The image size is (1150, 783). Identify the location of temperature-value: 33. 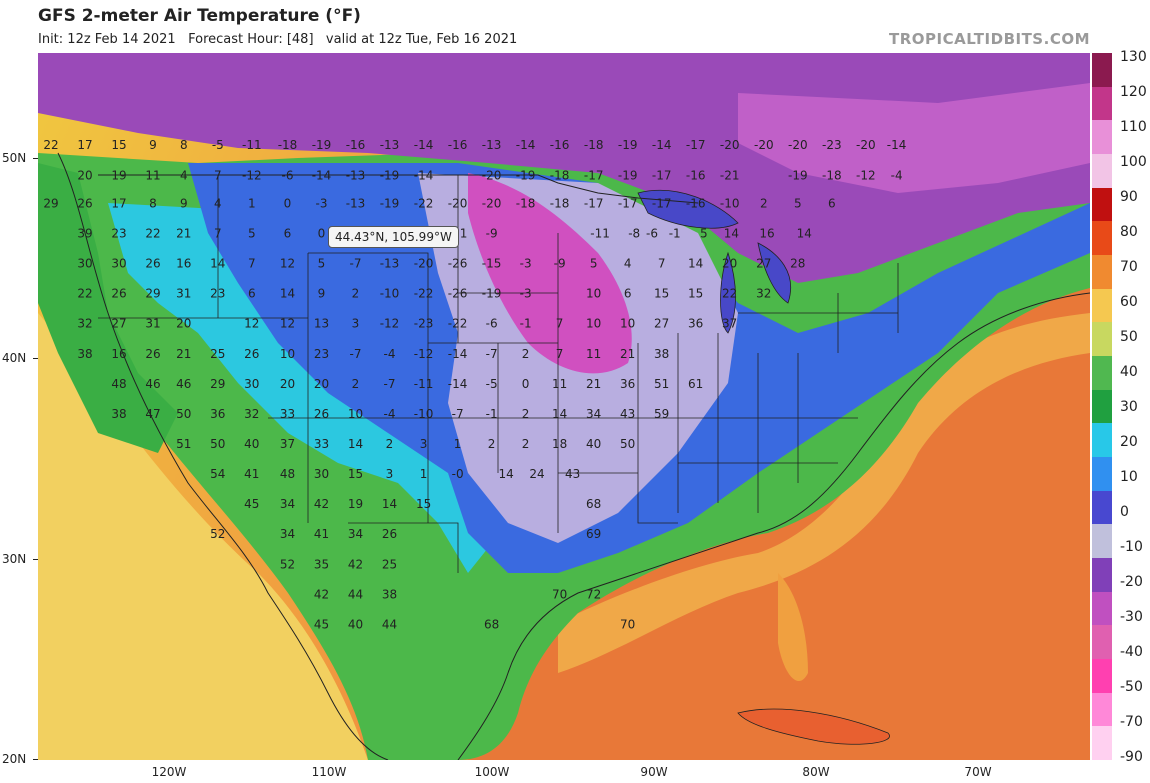
(287, 414).